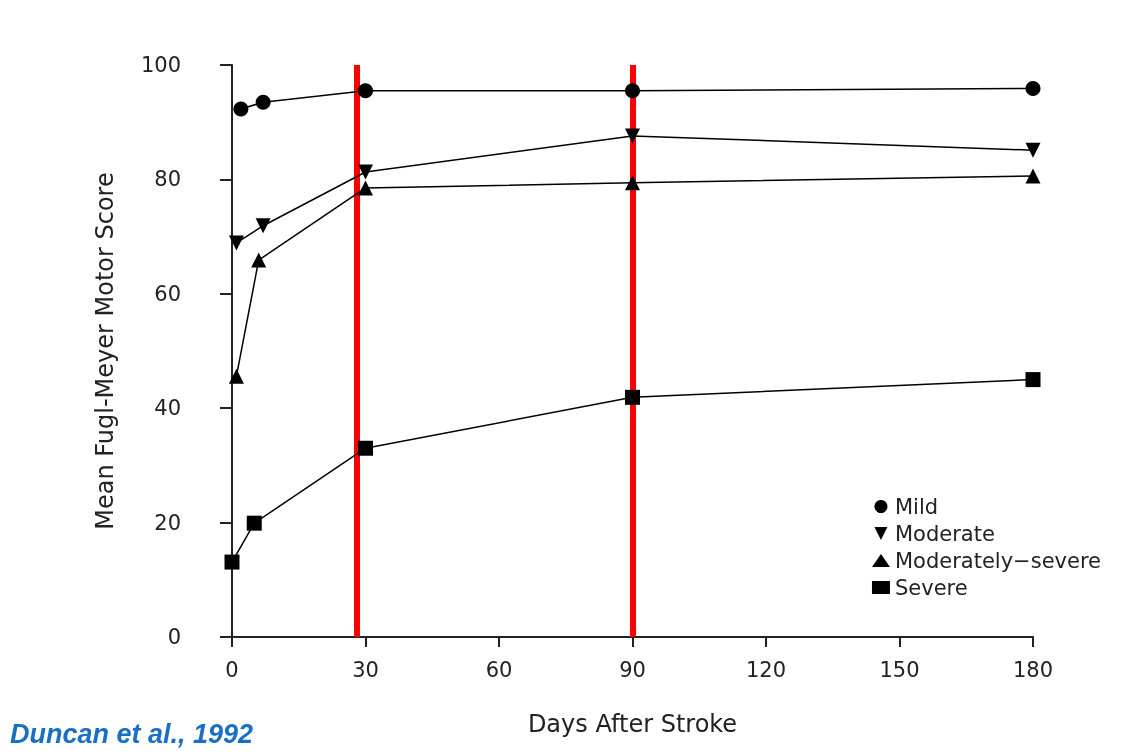 This screenshot has width=1141, height=751. Describe the element at coordinates (167, 408) in the screenshot. I see `y-tick-label: 40` at that location.